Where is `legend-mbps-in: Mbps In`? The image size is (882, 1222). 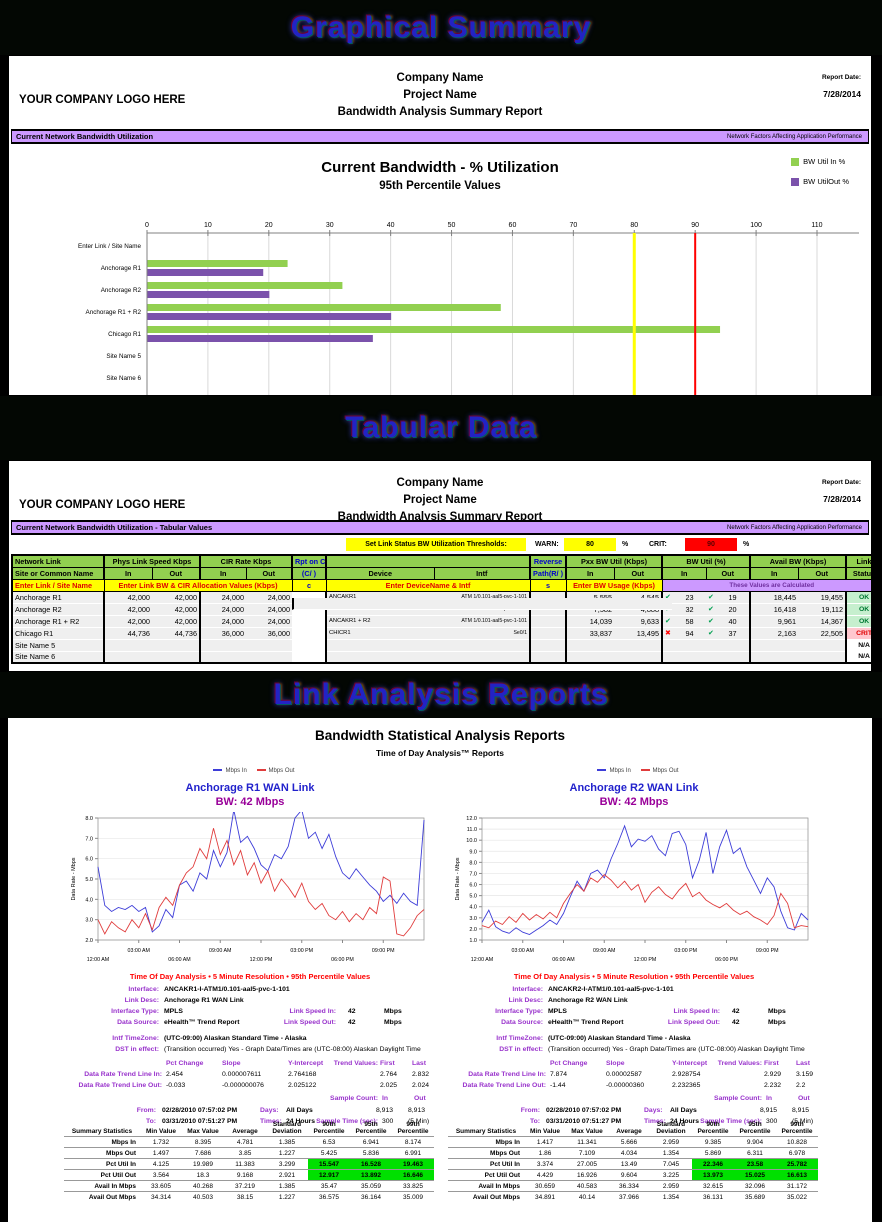 legend-mbps-in: Mbps In is located at coordinates (236, 771).